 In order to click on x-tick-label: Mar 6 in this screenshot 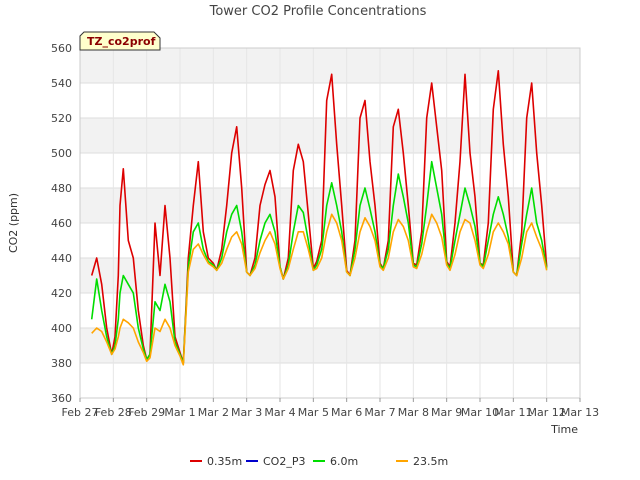, I will do `click(346, 412)`.